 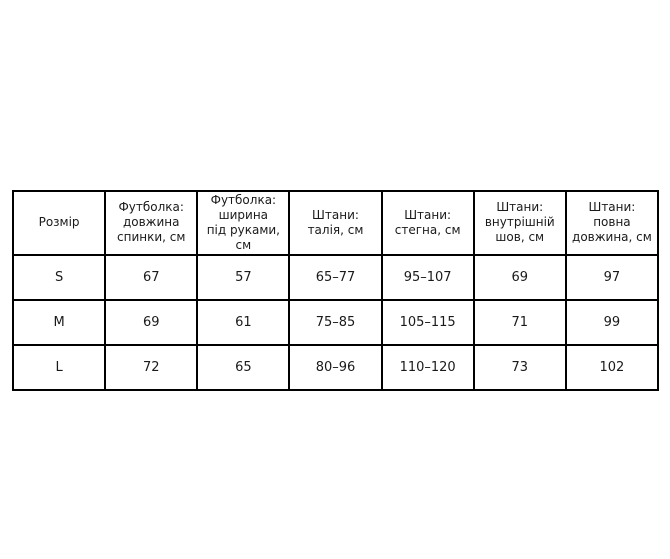 What do you see at coordinates (612, 367) in the screenshot?
I see `table-cell: 102` at bounding box center [612, 367].